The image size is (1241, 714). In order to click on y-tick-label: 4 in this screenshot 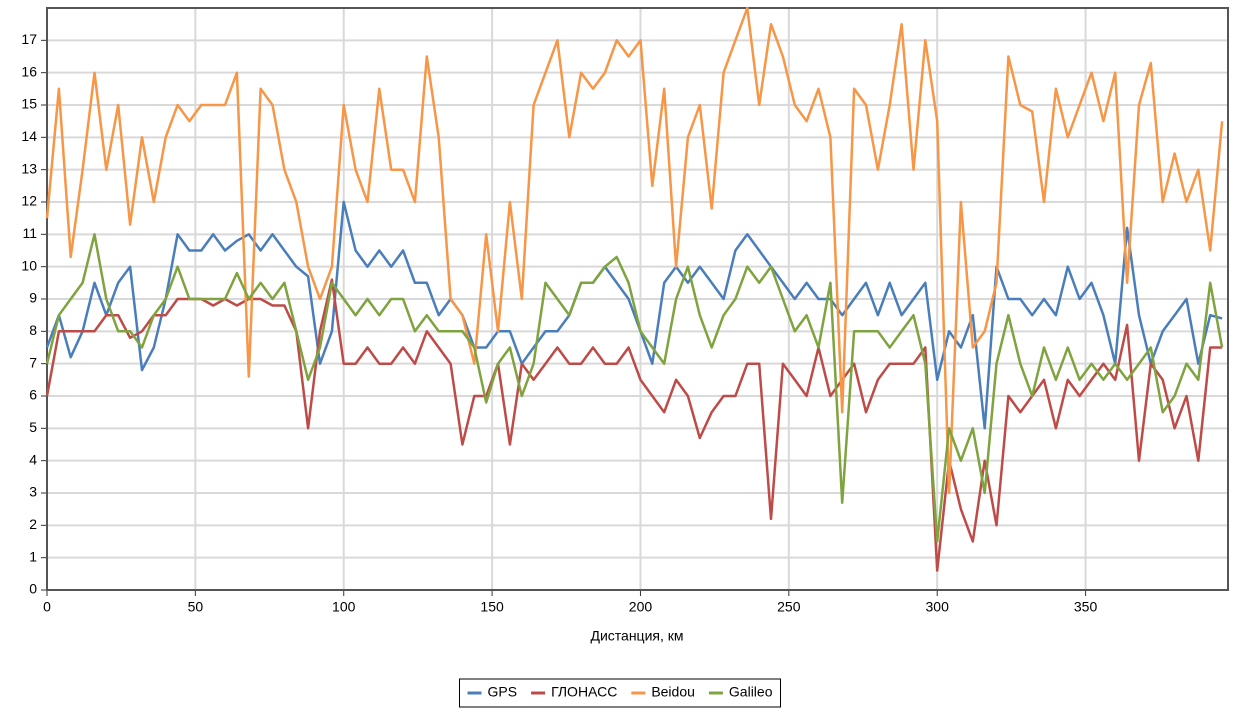, I will do `click(33, 459)`.